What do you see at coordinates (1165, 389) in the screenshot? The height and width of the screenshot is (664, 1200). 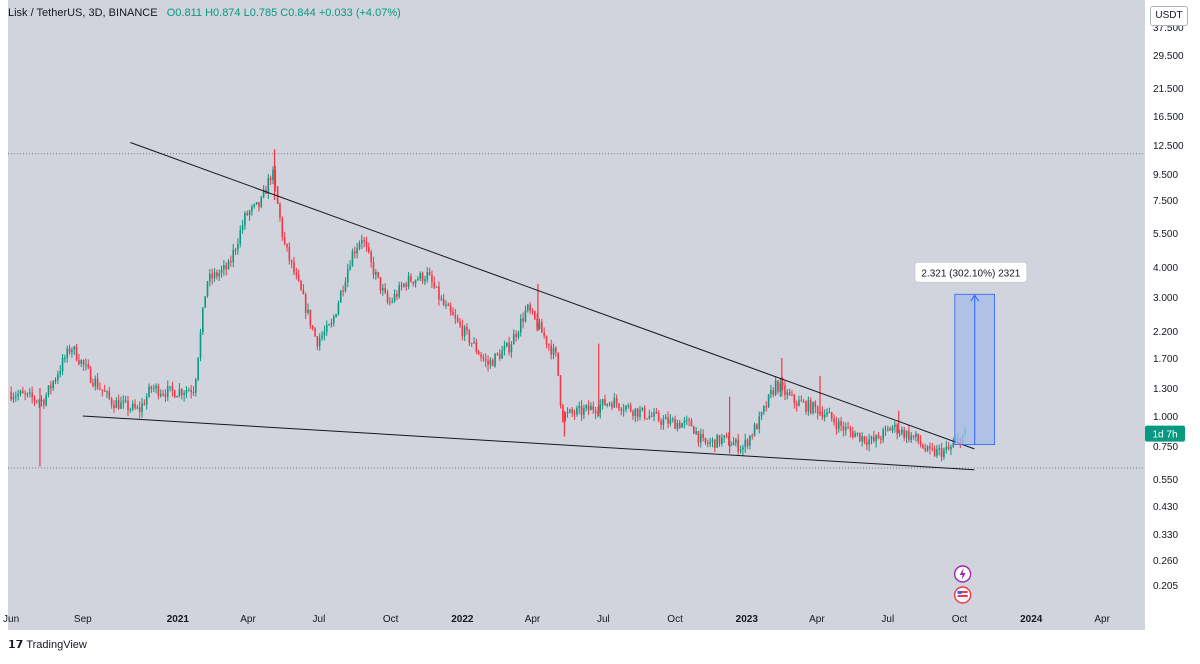 I see `y-tick-label: 1.300` at bounding box center [1165, 389].